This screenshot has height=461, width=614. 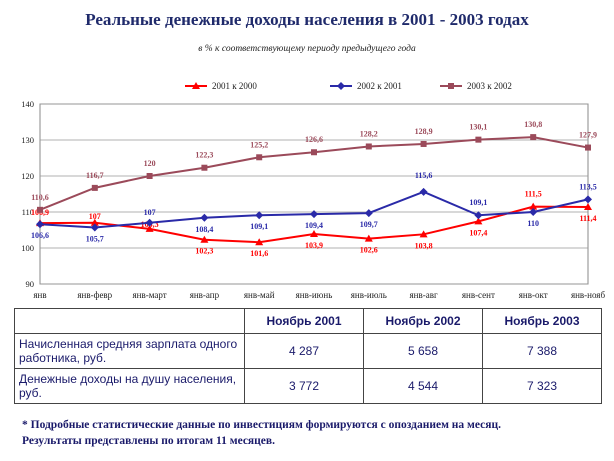 I want to click on data-label: 109,4, so click(x=314, y=225).